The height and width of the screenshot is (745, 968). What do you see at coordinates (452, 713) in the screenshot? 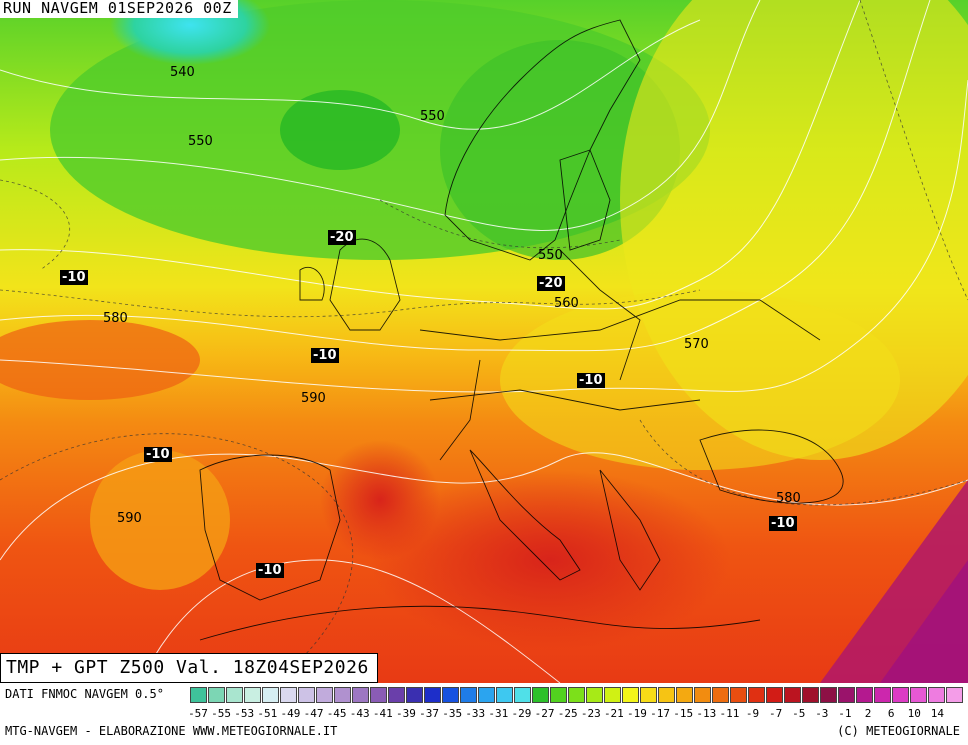
I see `legend-tick-label: -35` at bounding box center [452, 713].